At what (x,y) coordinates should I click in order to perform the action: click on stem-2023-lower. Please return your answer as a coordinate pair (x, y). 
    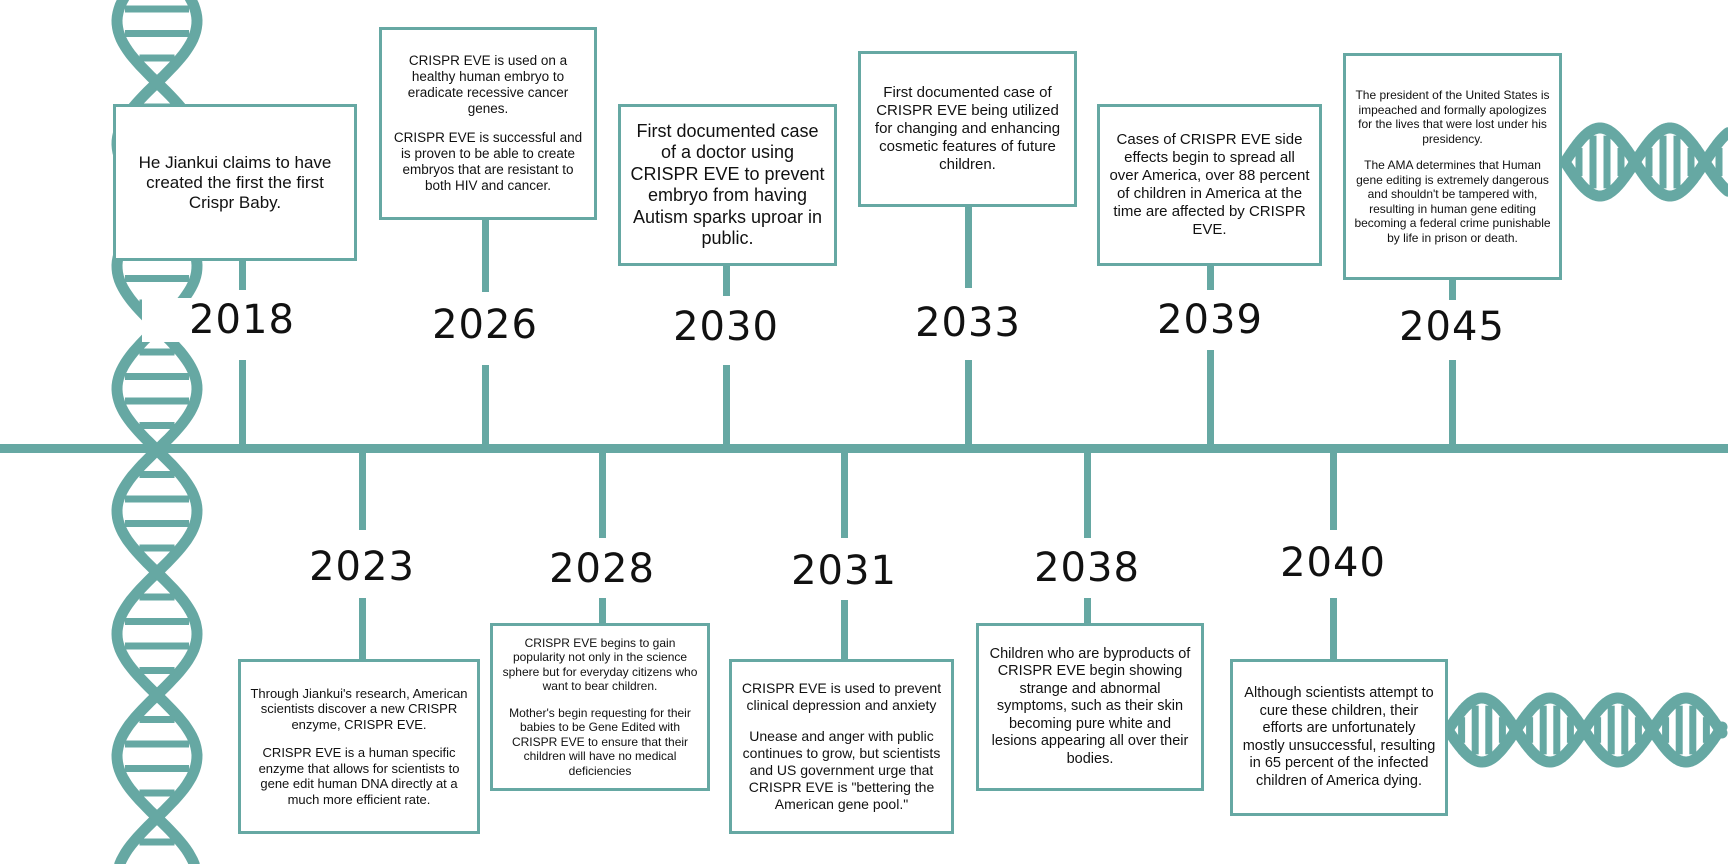
    Looking at the image, I should click on (362, 629).